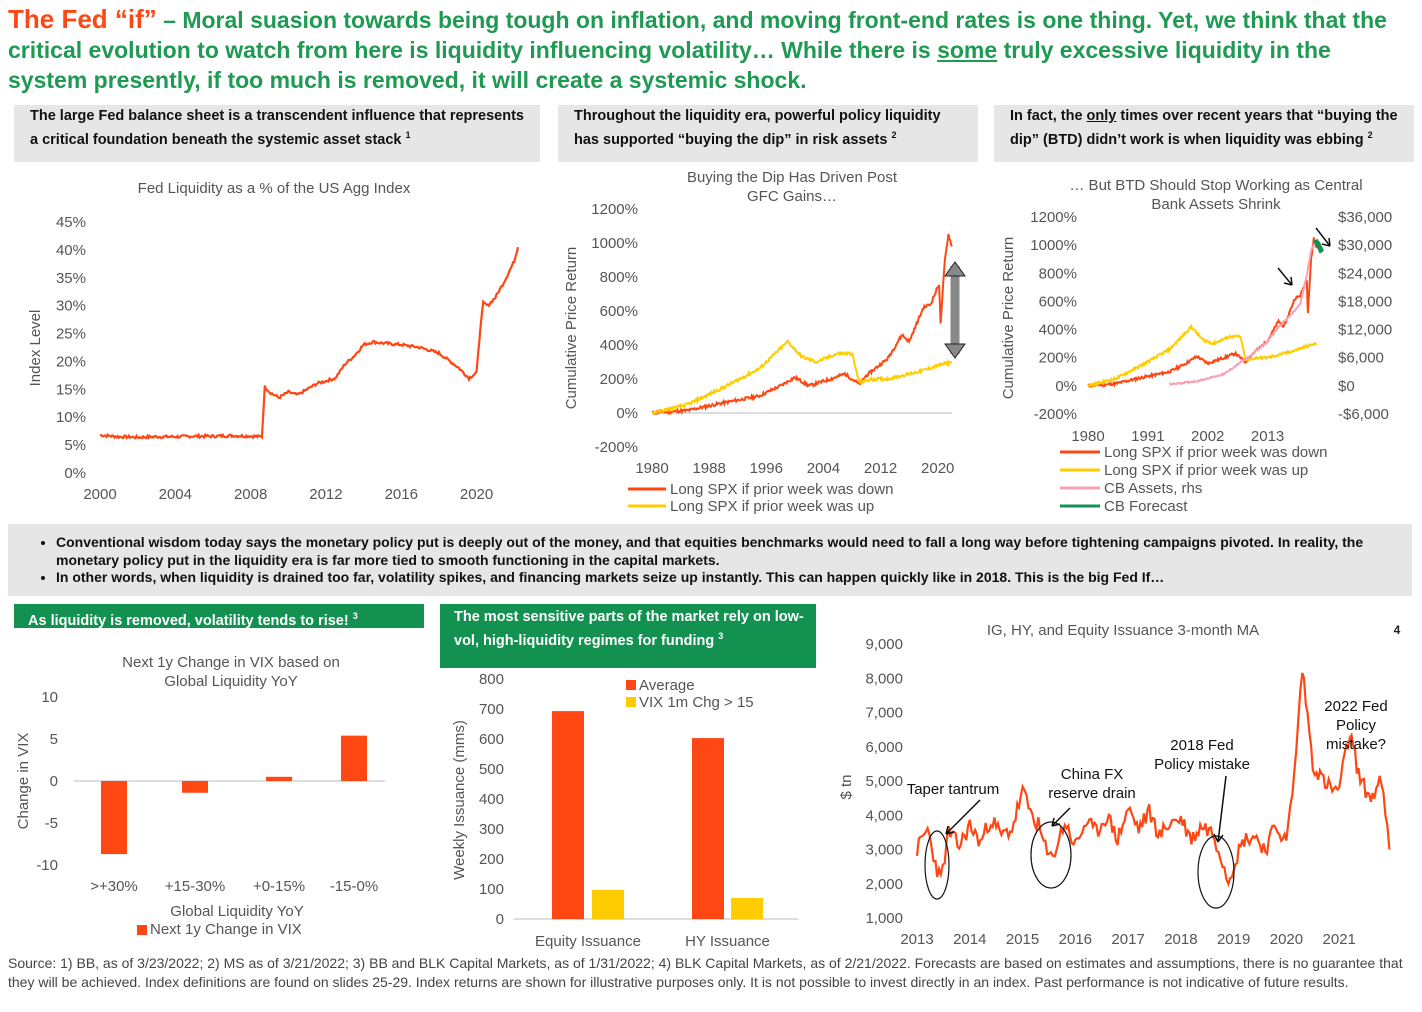  Describe the element at coordinates (894, 134) in the screenshot. I see `panel-header-2-note: 2` at that location.